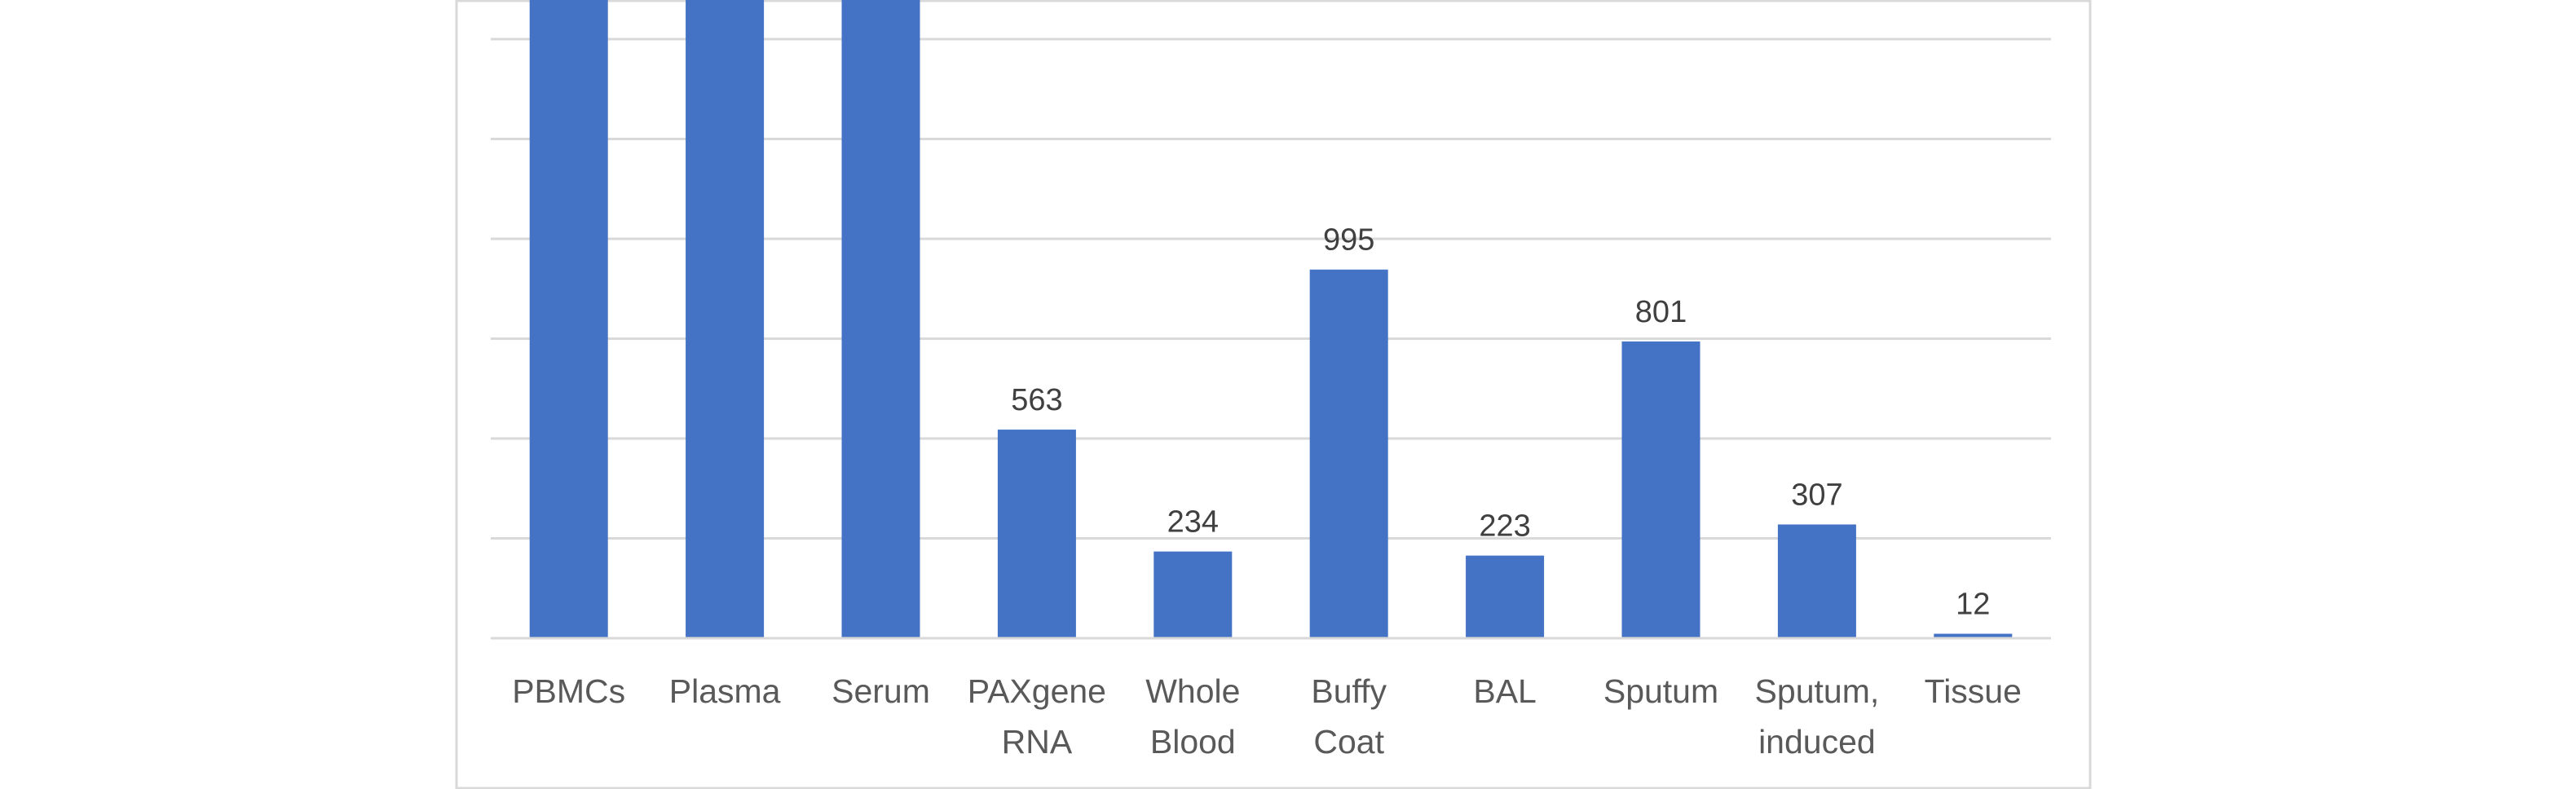 Image resolution: width=2576 pixels, height=789 pixels. What do you see at coordinates (1349, 691) in the screenshot?
I see `category-label: Buffy` at bounding box center [1349, 691].